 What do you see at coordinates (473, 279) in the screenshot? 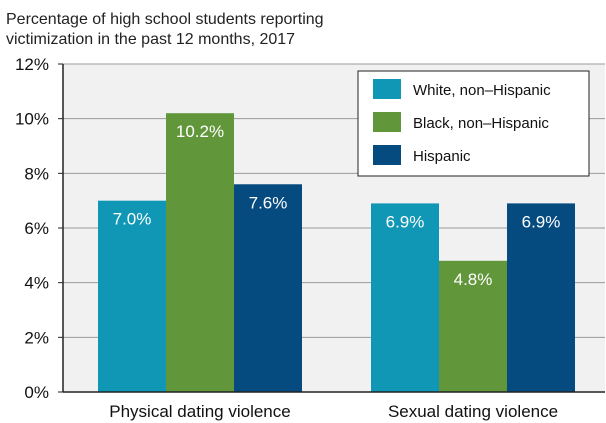
I see `data-label: 4.8%` at bounding box center [473, 279].